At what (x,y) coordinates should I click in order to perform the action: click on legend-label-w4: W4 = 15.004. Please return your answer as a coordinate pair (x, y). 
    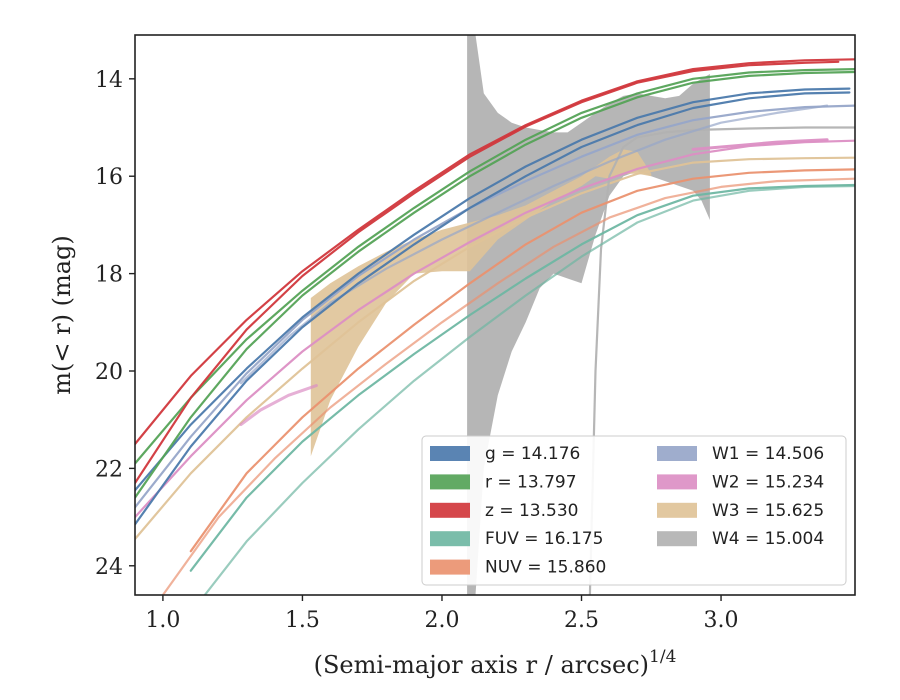
    Looking at the image, I should click on (768, 539).